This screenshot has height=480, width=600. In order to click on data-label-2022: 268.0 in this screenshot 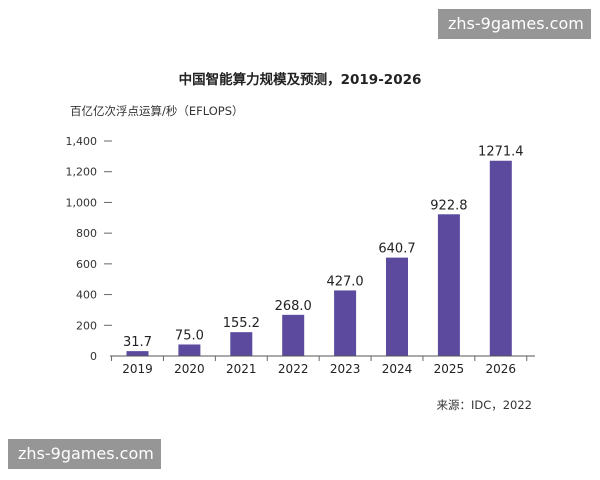, I will do `click(293, 306)`.